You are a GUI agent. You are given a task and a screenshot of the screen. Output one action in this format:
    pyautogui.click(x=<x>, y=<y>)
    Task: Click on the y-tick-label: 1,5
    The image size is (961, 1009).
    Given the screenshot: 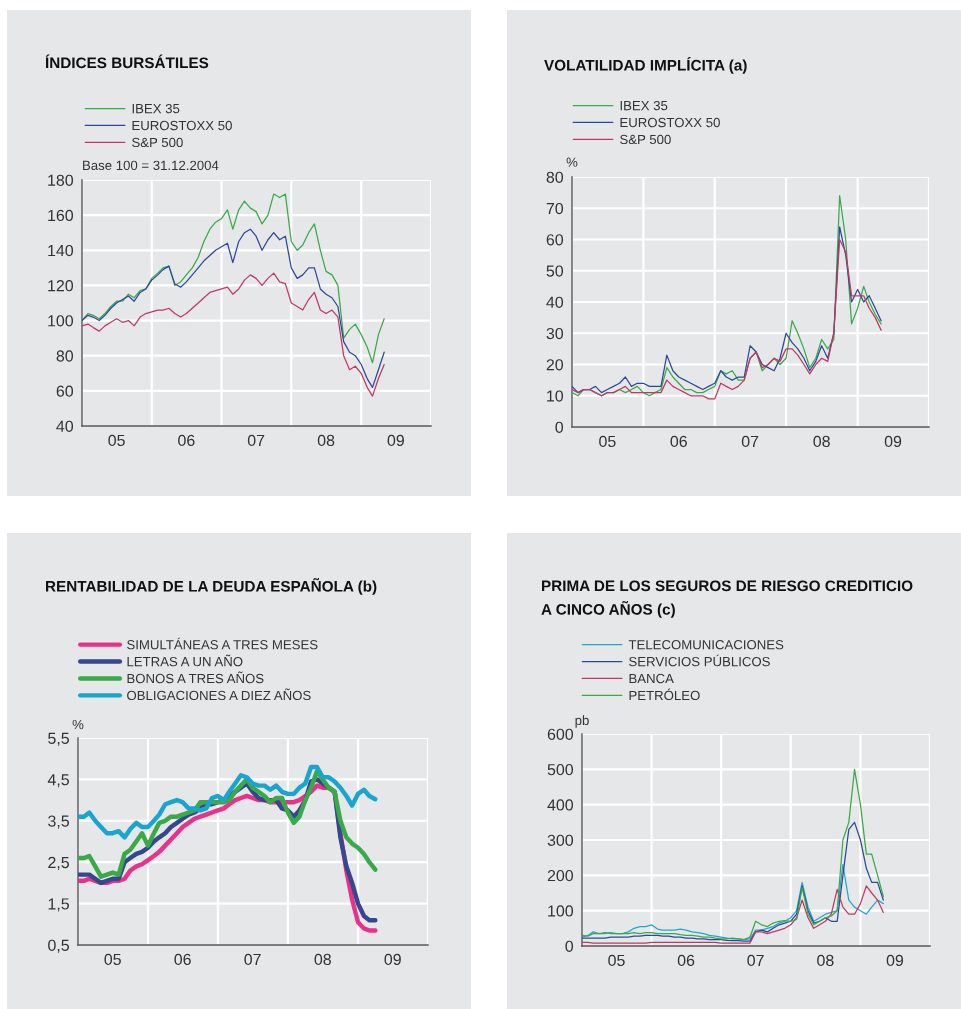 What is the action you would take?
    pyautogui.click(x=58, y=905)
    